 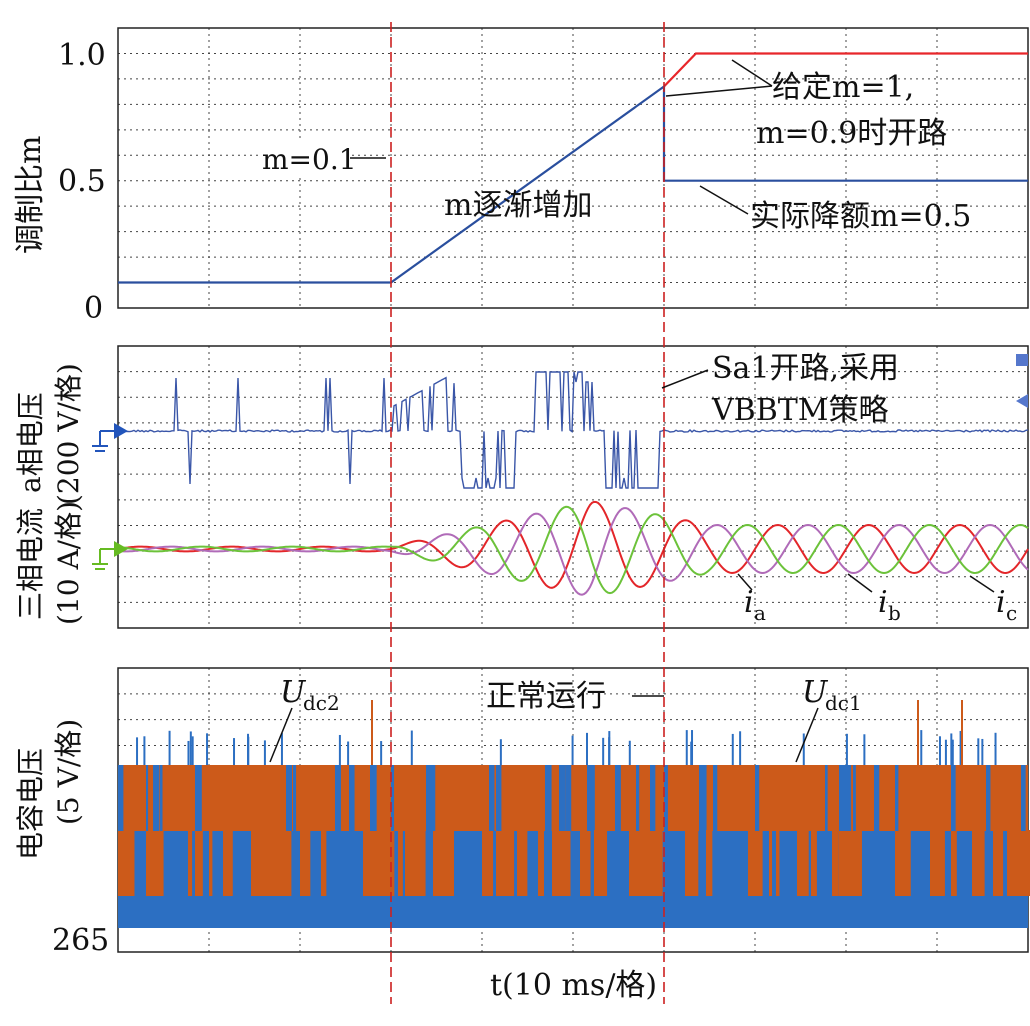 What do you see at coordinates (805, 368) in the screenshot?
I see `svg-text: Sa1开路,采用` at bounding box center [805, 368].